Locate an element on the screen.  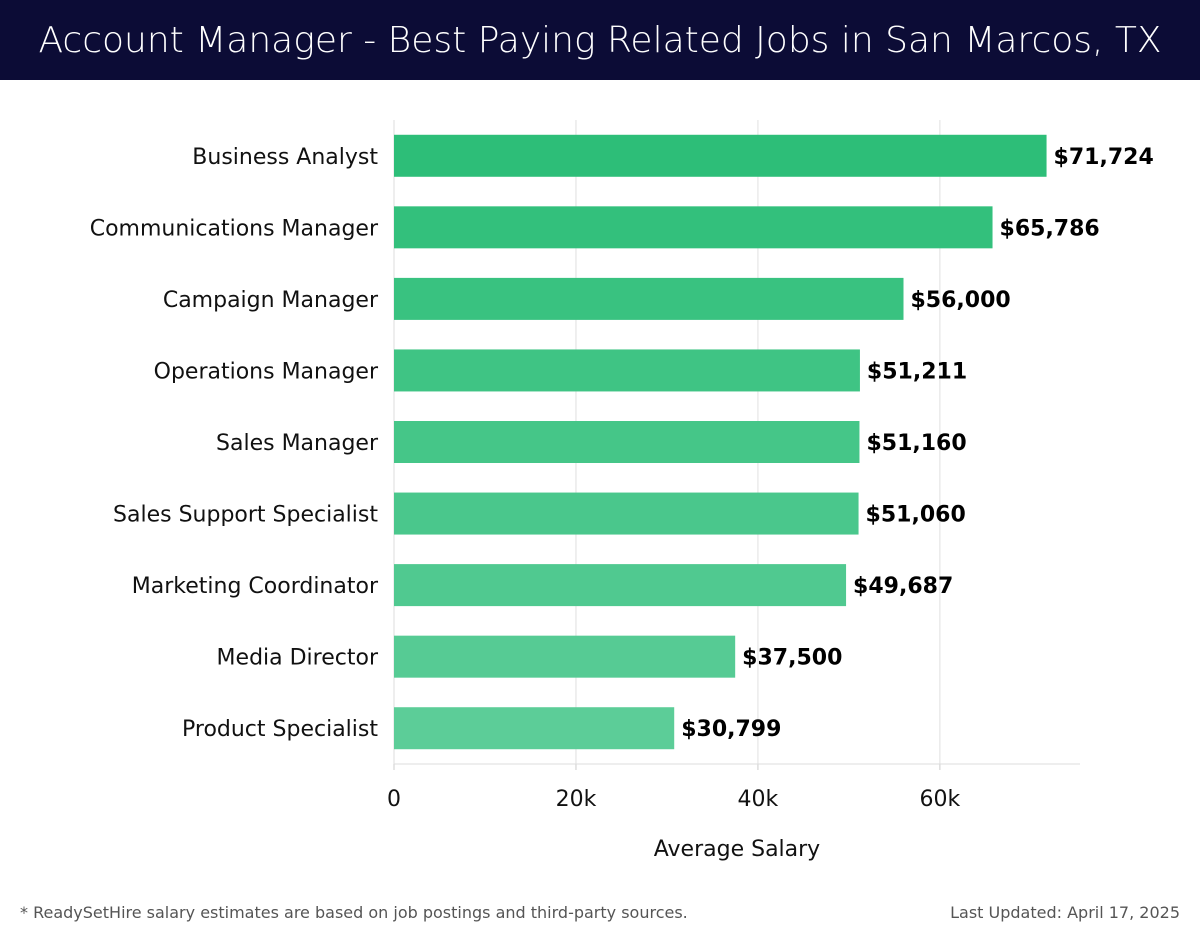
x-axis-label: Average Salary is located at coordinates (737, 849).